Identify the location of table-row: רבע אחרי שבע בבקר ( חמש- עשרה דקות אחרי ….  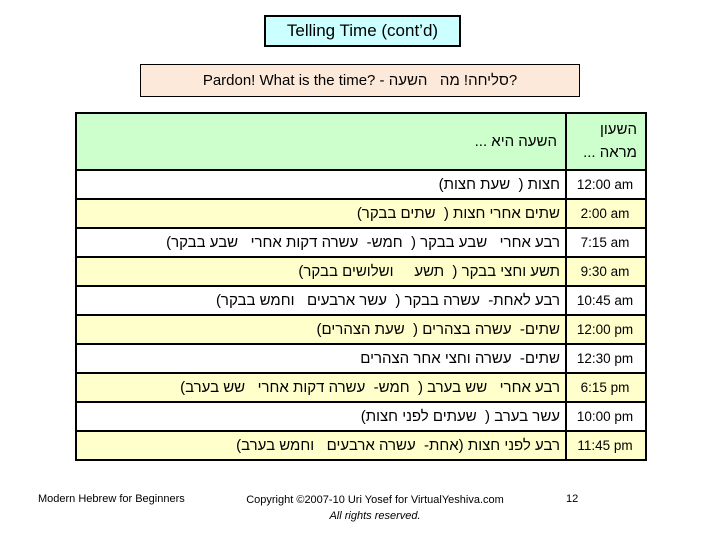
(361, 242).